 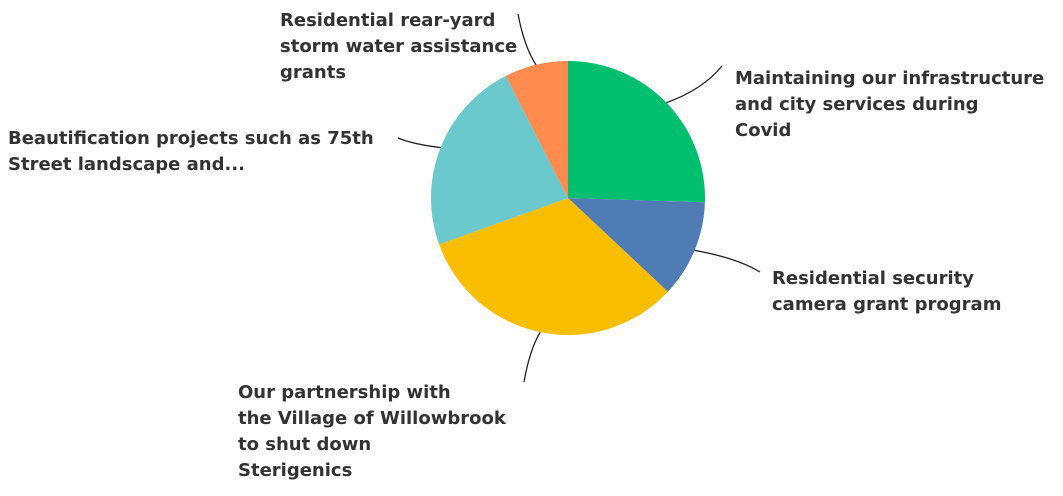 What do you see at coordinates (763, 130) in the screenshot?
I see `slice-label-line: Covid` at bounding box center [763, 130].